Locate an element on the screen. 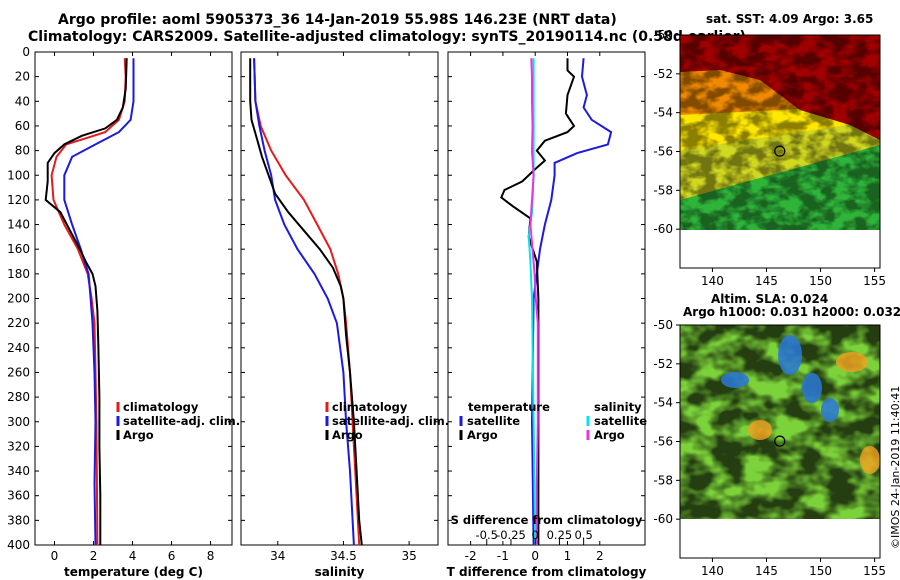  depth-tick-label: 60 is located at coordinates (22, 126).